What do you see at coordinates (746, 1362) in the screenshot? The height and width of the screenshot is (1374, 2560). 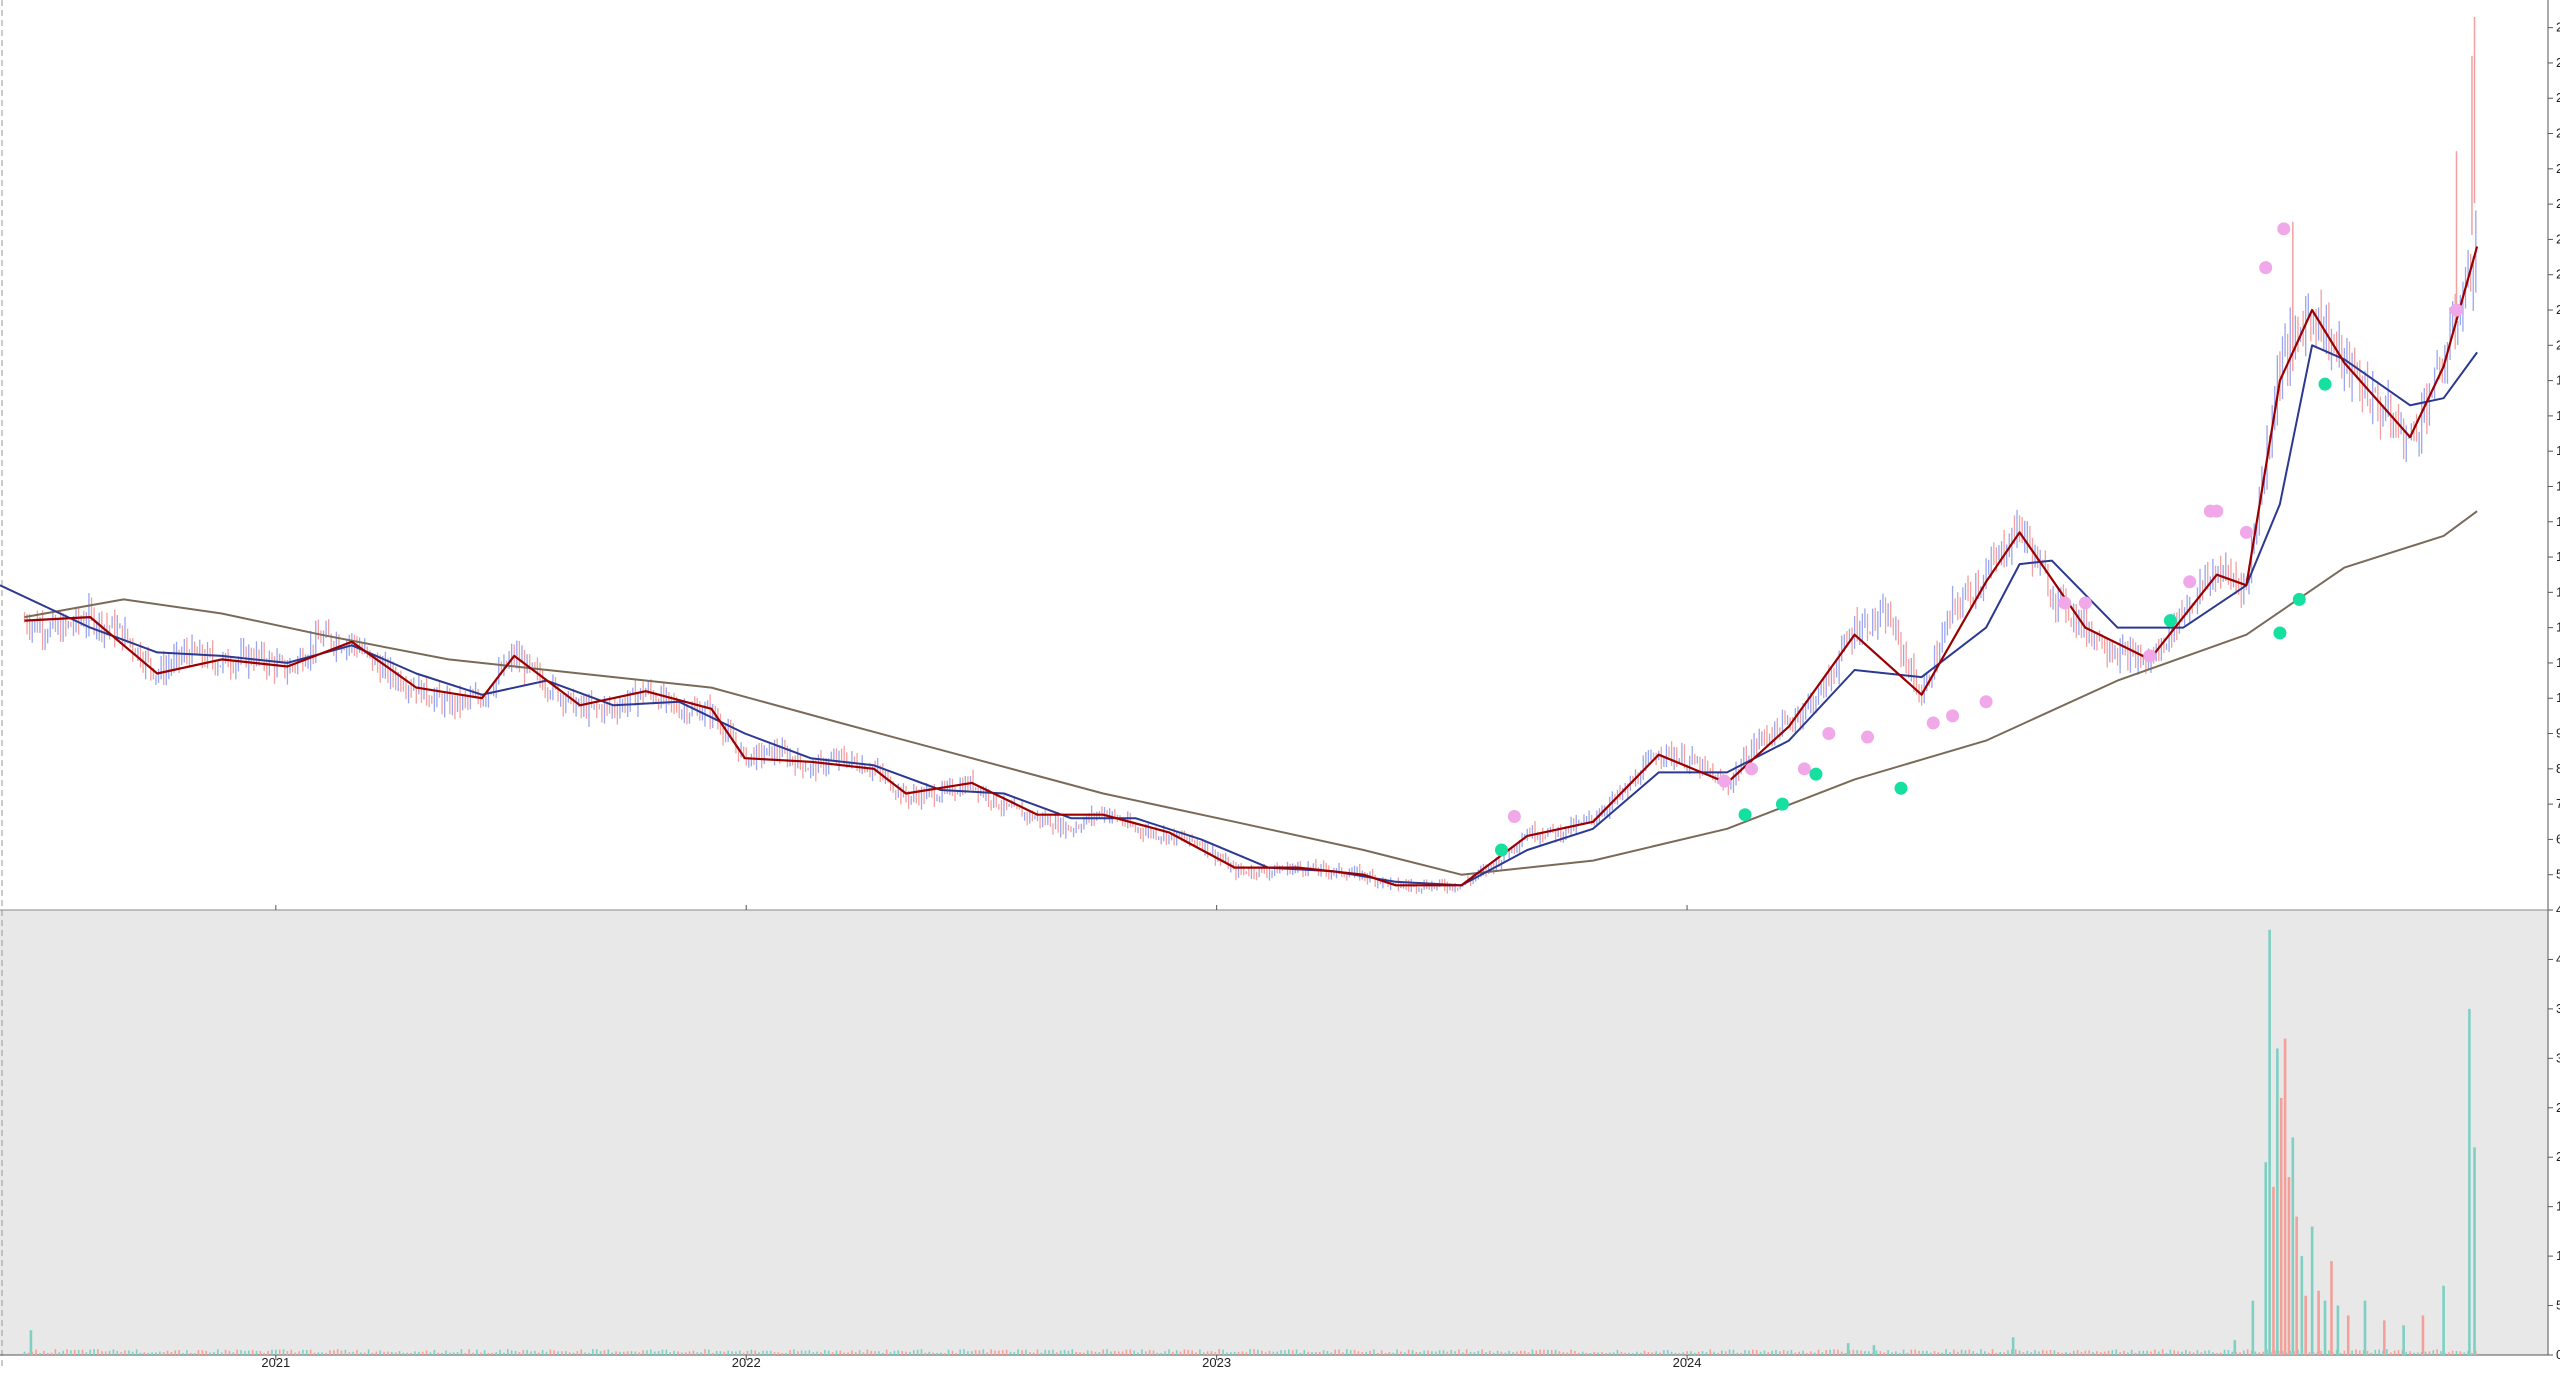 I see `x-tick-label: 2022` at bounding box center [746, 1362].